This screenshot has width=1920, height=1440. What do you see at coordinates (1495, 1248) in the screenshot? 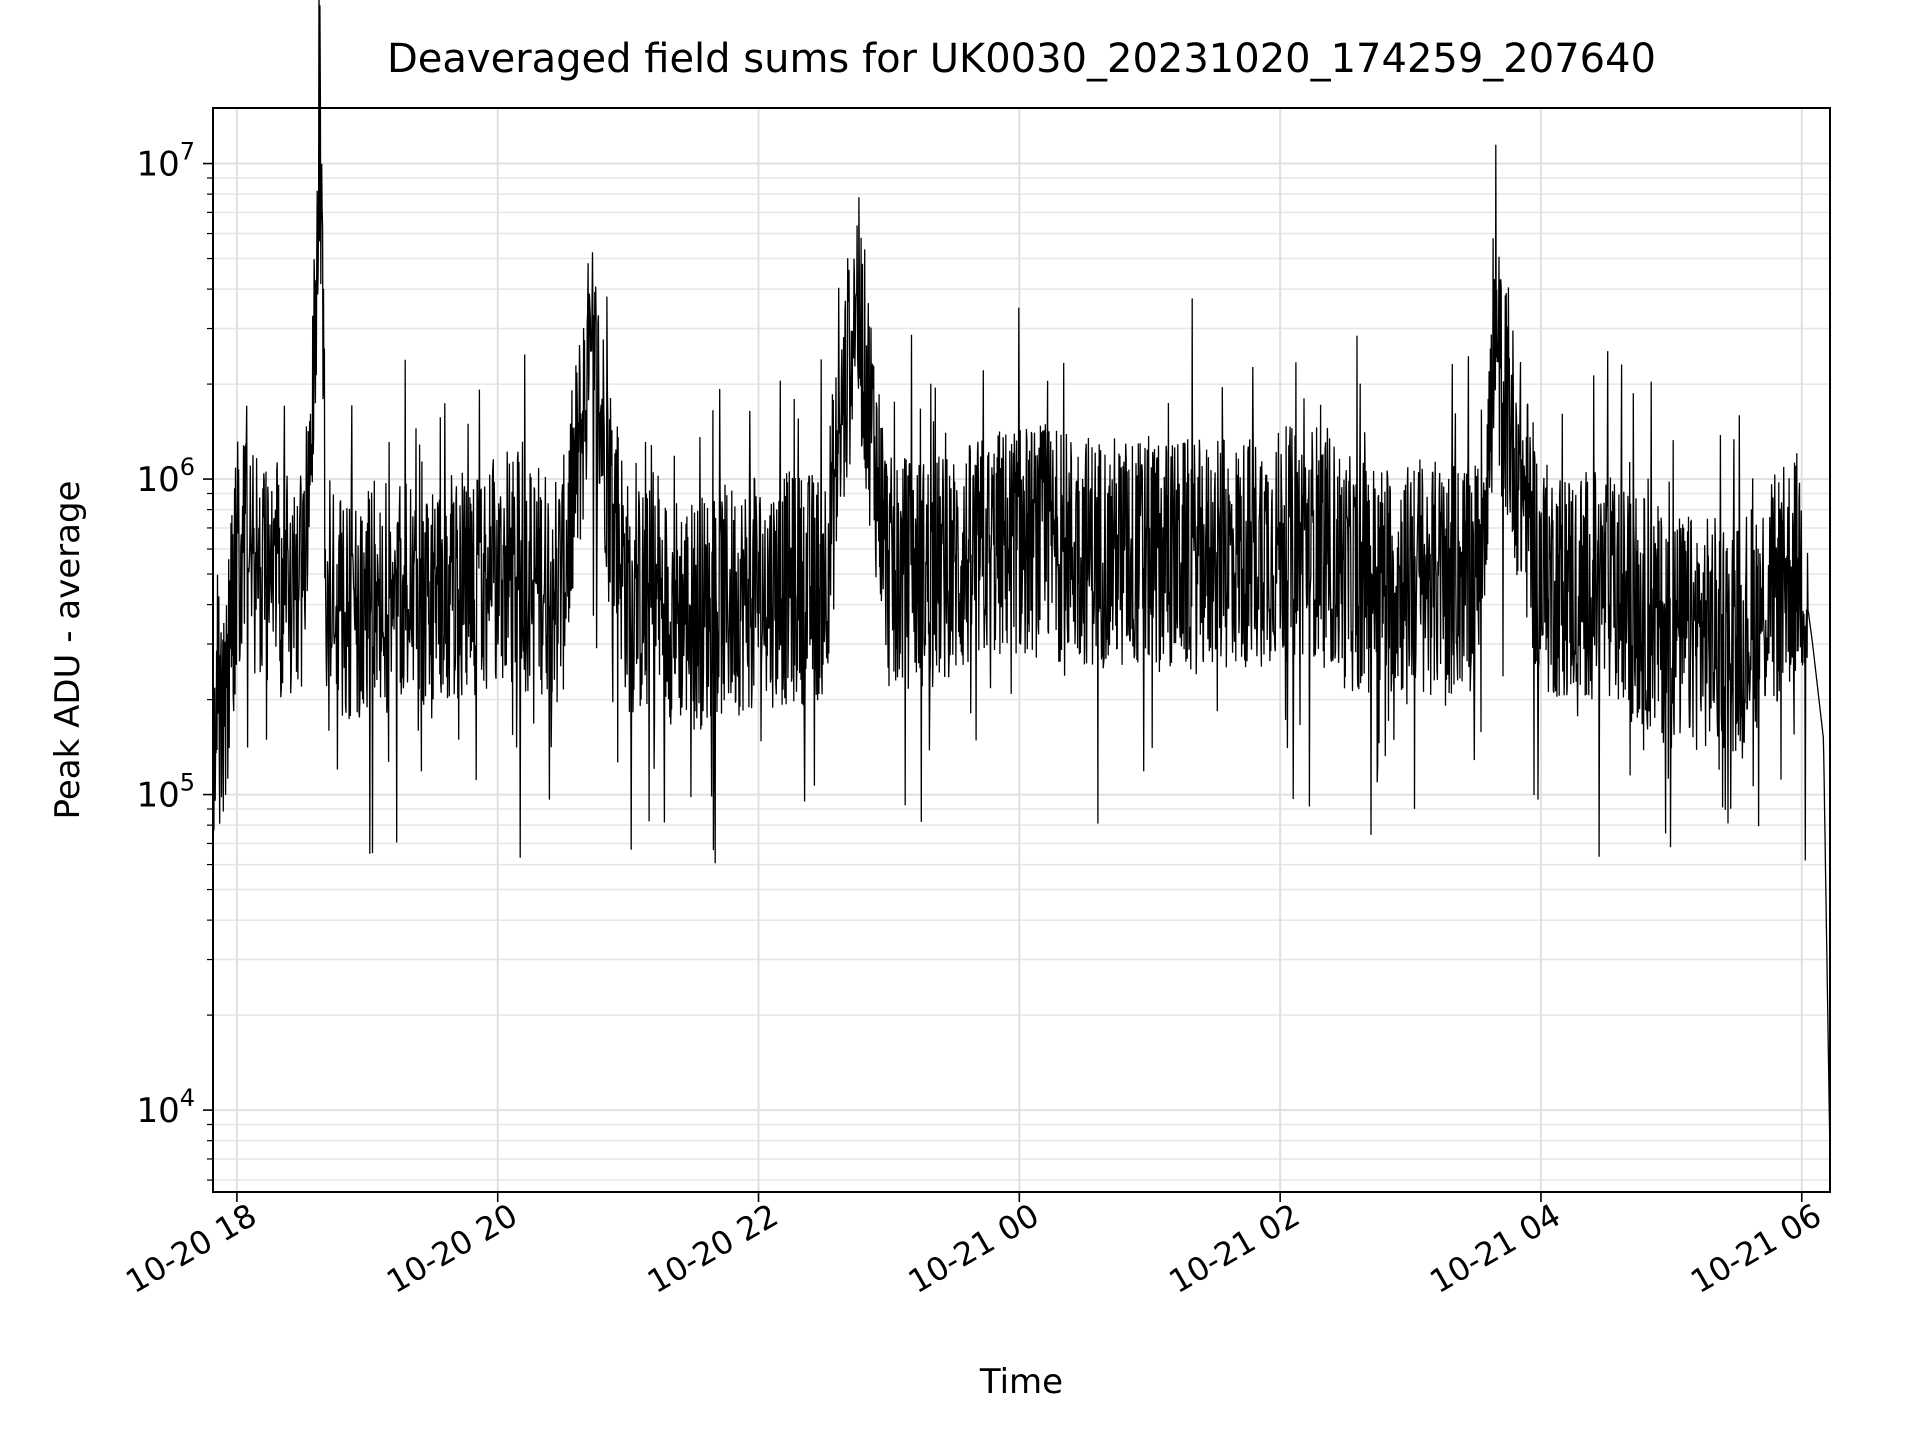
I see `x-tick-label: 10-21 04` at bounding box center [1495, 1248].